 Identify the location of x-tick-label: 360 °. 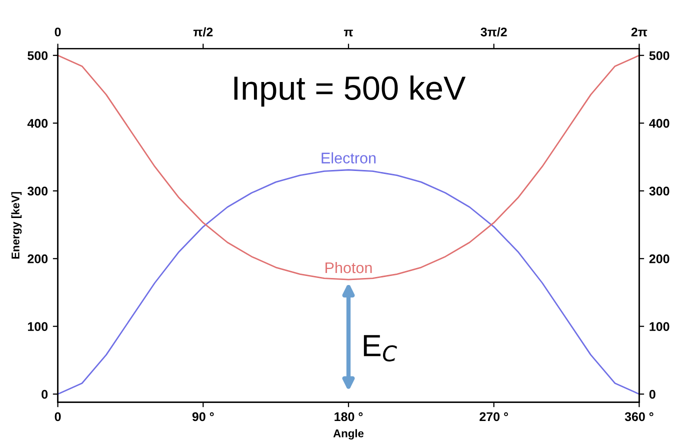
(639, 417).